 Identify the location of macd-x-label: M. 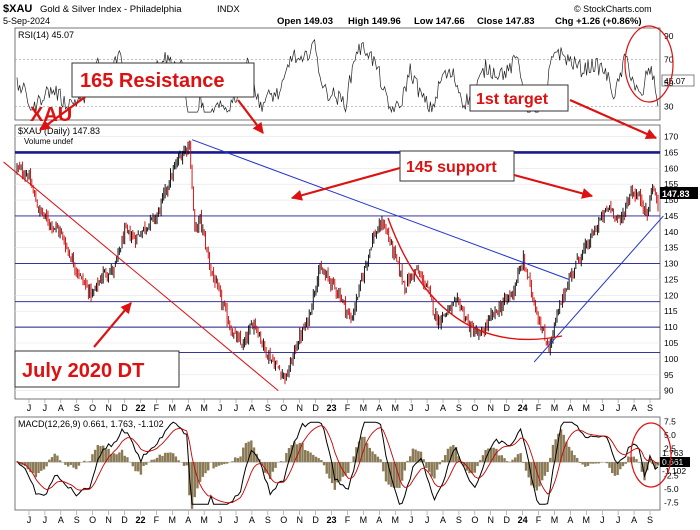
(395, 520).